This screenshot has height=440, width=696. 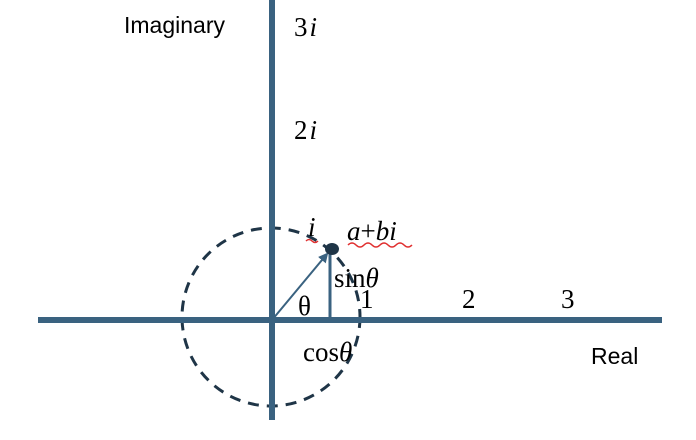 I want to click on imaginary-axis-label: Imaginary, so click(x=174, y=25).